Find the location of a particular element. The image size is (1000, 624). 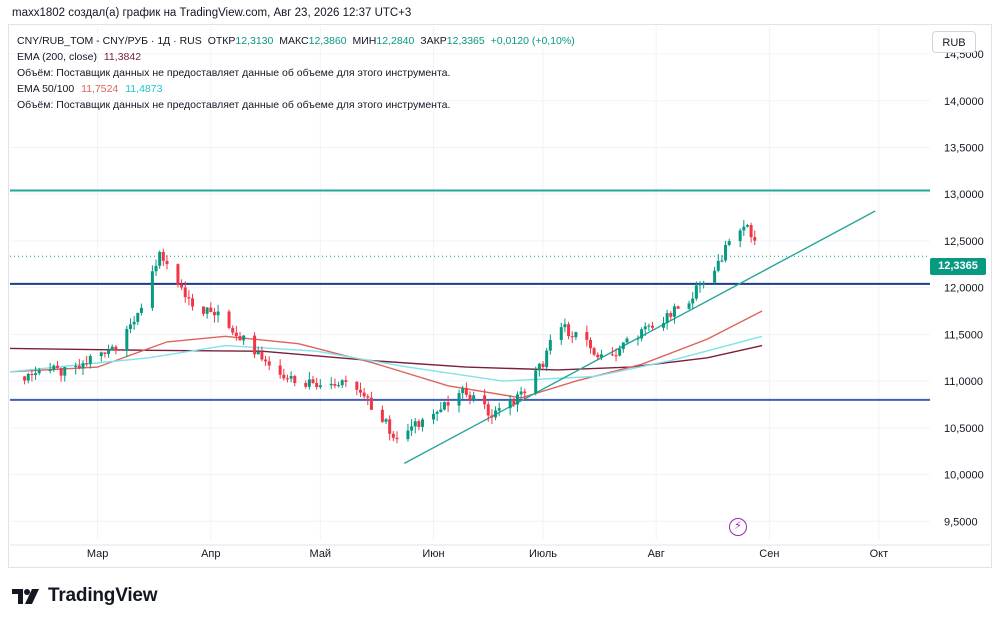

currency-button: RUB is located at coordinates (954, 42).